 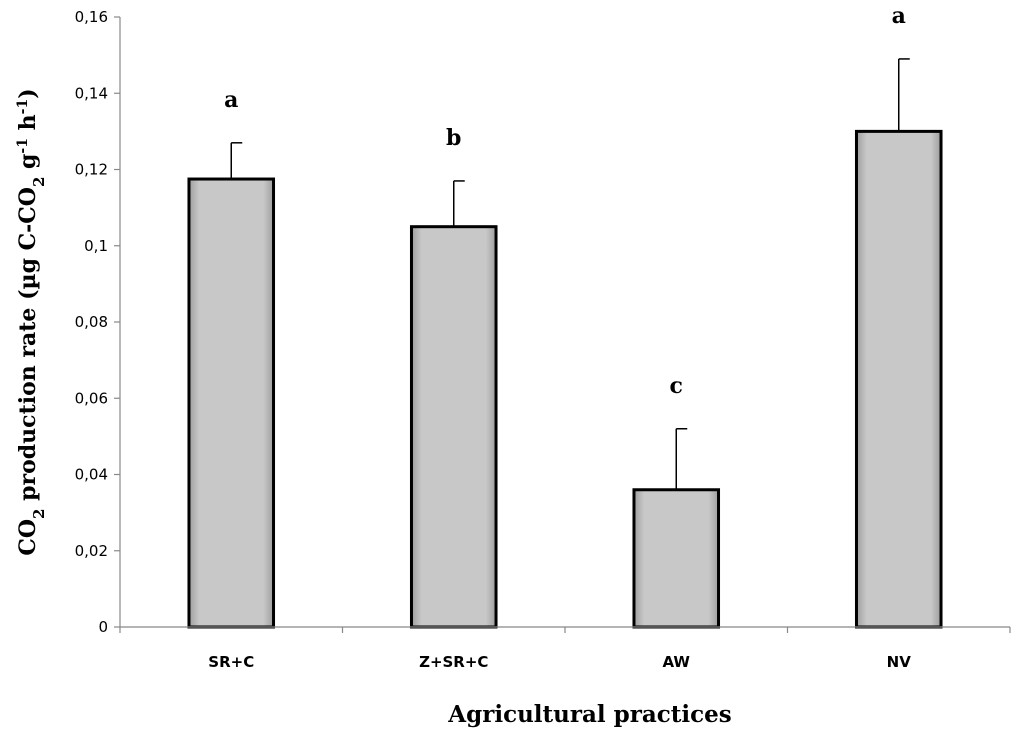 I want to click on y-tick-label: 0,08, so click(x=91, y=322).